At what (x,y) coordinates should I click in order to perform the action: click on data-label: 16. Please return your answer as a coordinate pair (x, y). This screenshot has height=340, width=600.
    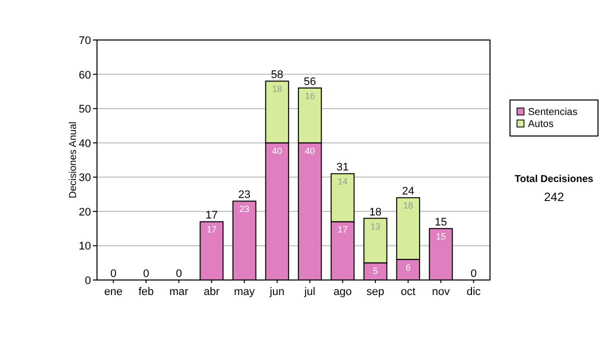
    Looking at the image, I should click on (309, 96).